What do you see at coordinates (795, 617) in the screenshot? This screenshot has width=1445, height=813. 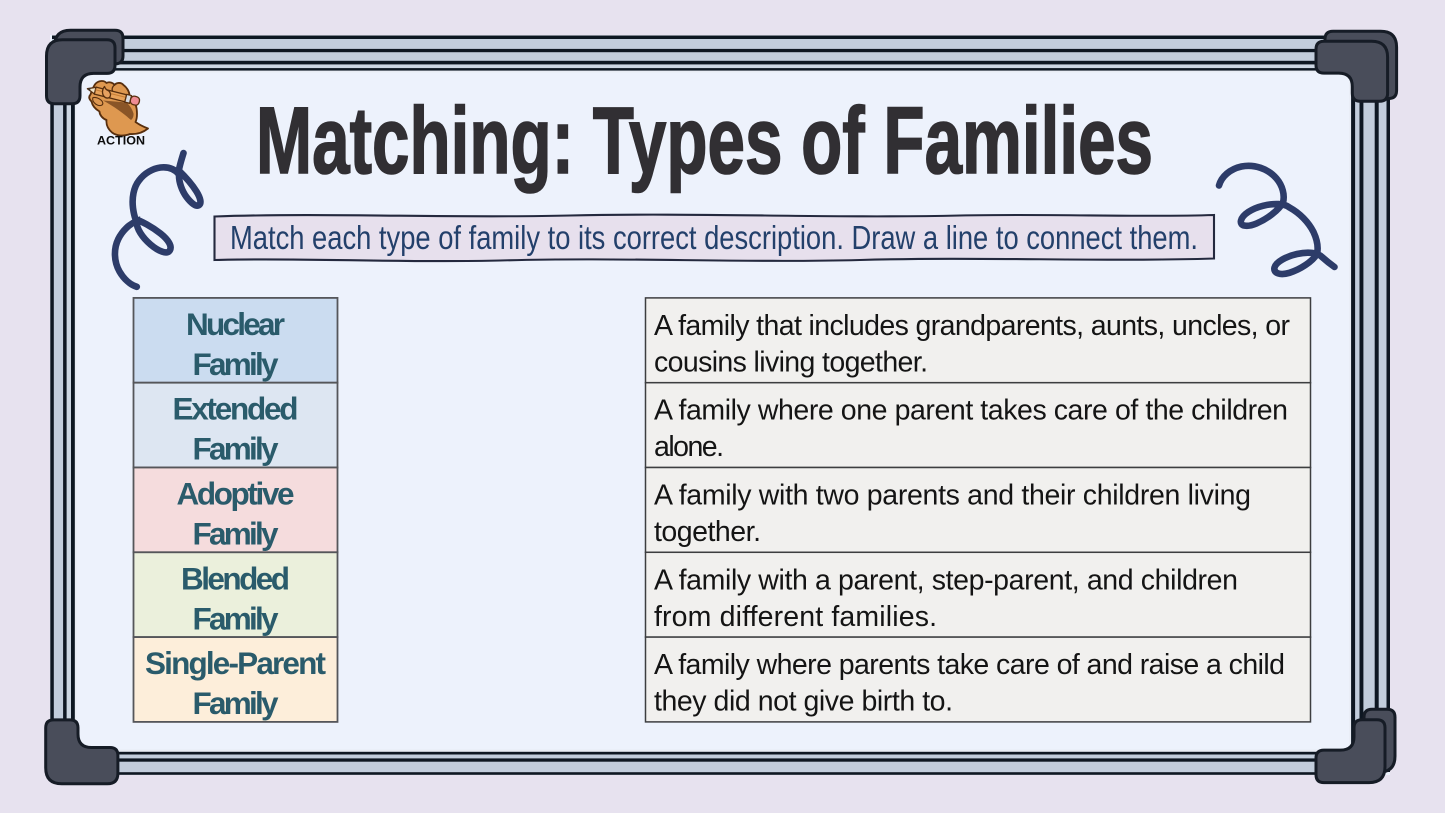 I see `svg-text: from different families.` at bounding box center [795, 617].